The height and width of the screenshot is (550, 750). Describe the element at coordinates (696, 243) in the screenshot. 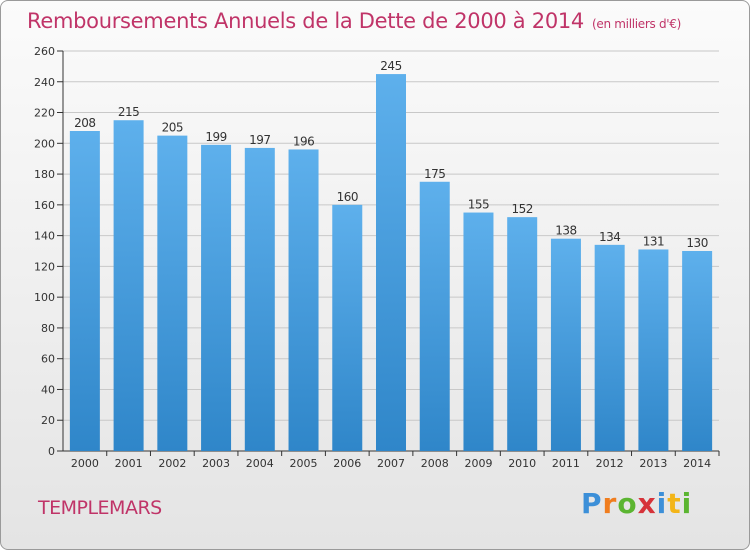

I see `data-label: 130` at that location.